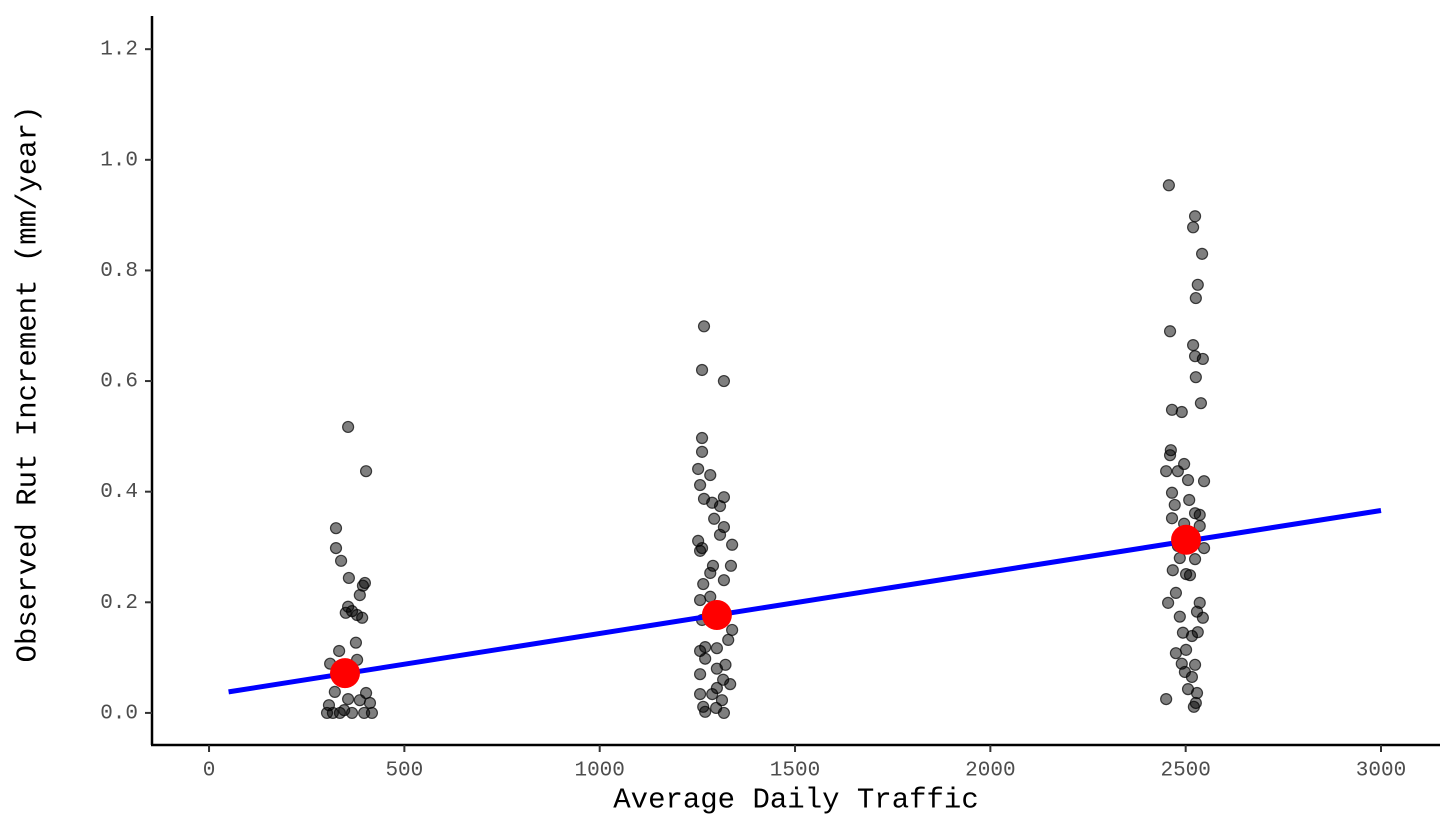 This screenshot has width=1456, height=832. I want to click on y-axis-title: Observed Rut Increment (mm/year), so click(28, 384).